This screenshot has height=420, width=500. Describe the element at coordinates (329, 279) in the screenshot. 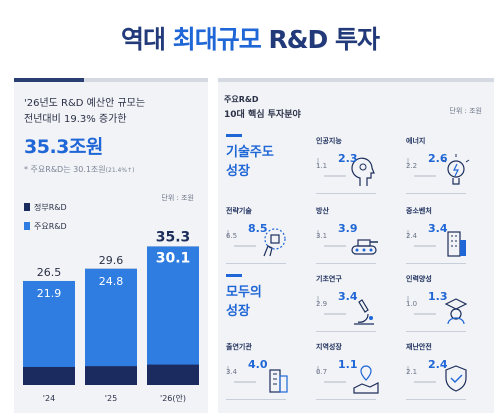

I see `focus-card-label: 기초연구` at that location.